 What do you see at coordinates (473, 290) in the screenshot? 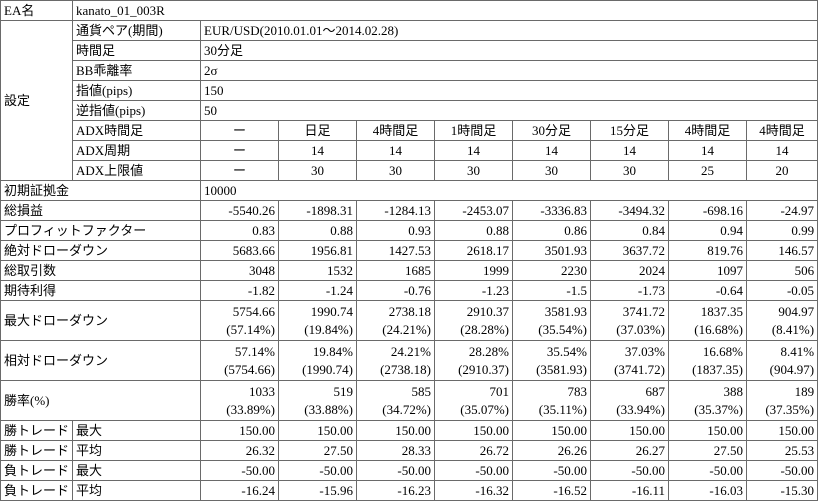
I see `value: -1.23` at bounding box center [473, 290].